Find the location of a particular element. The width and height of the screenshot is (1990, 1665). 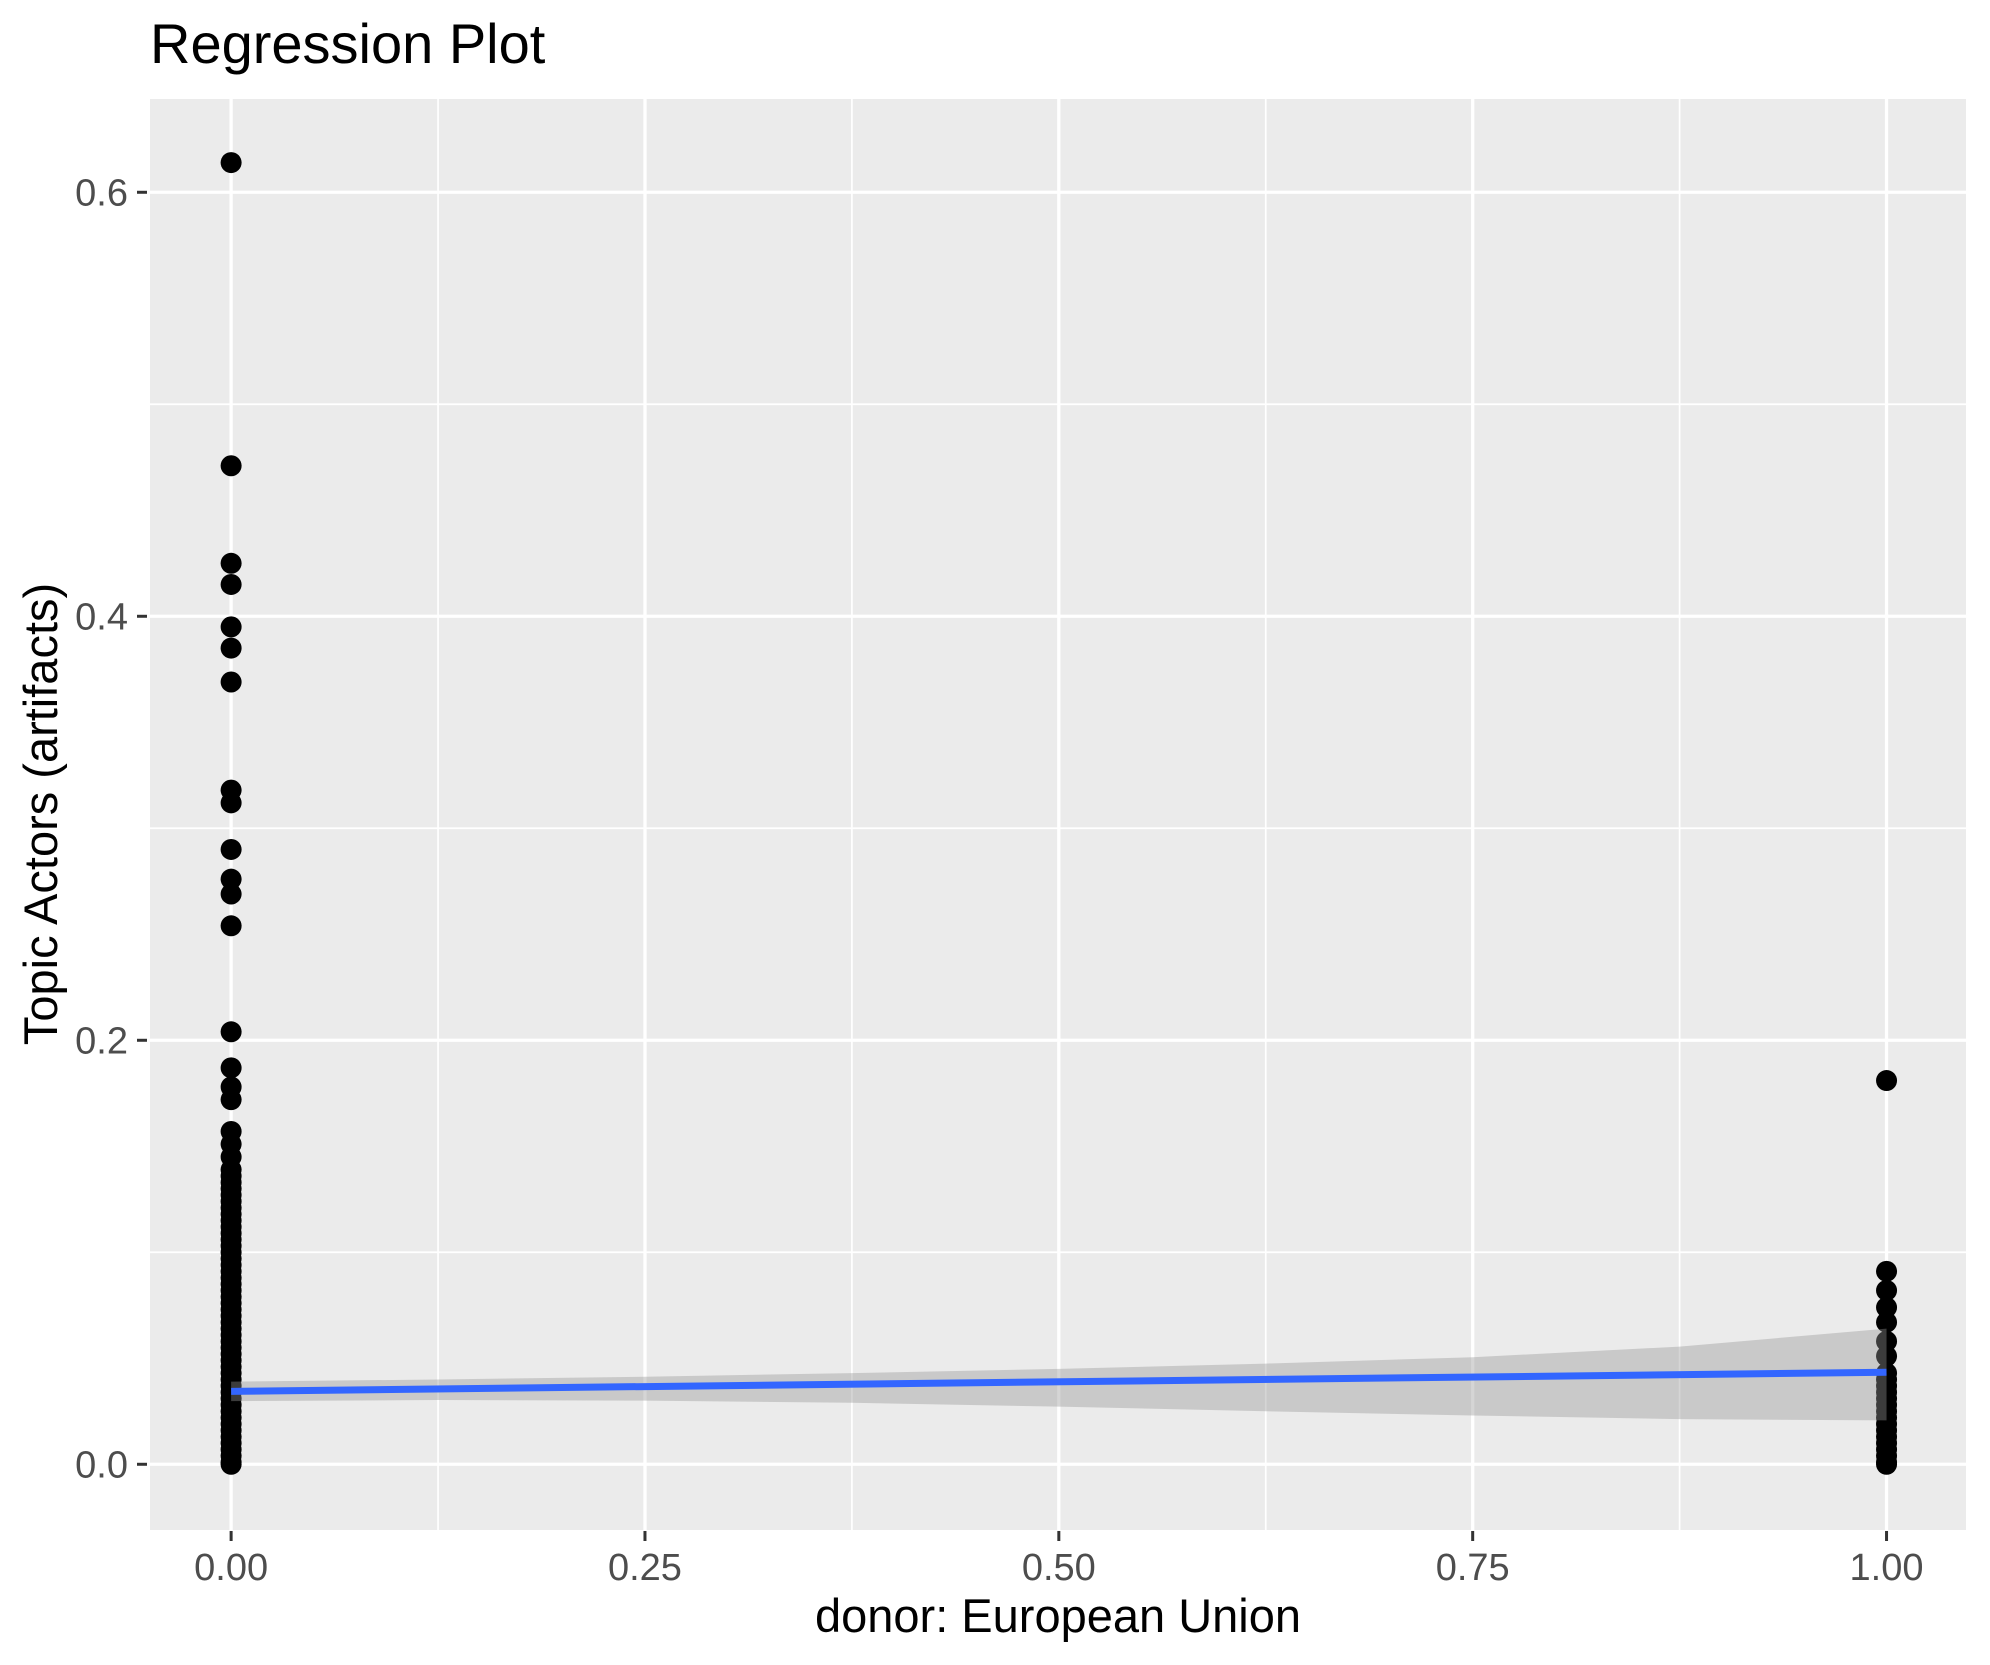

x-tick-label: 1.00 is located at coordinates (1887, 1568).